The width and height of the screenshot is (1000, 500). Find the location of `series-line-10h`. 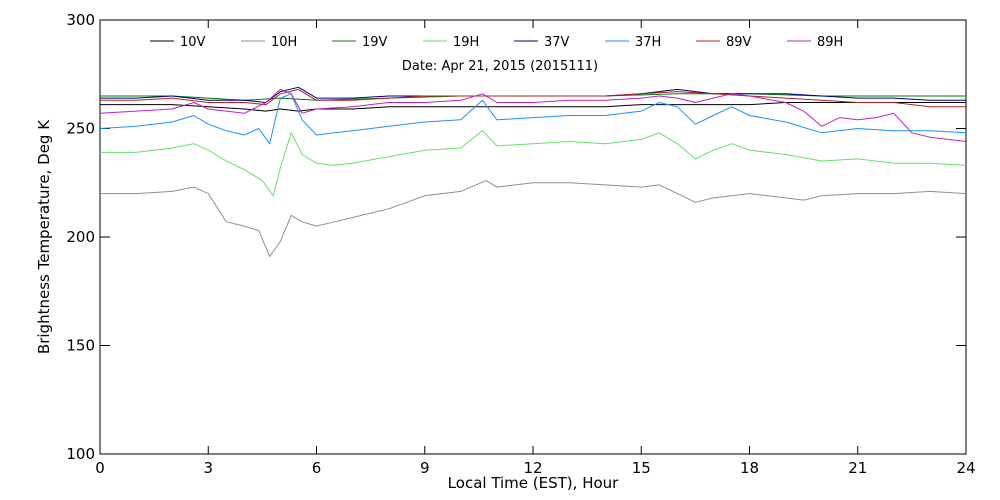

series-line-10h is located at coordinates (533, 218).